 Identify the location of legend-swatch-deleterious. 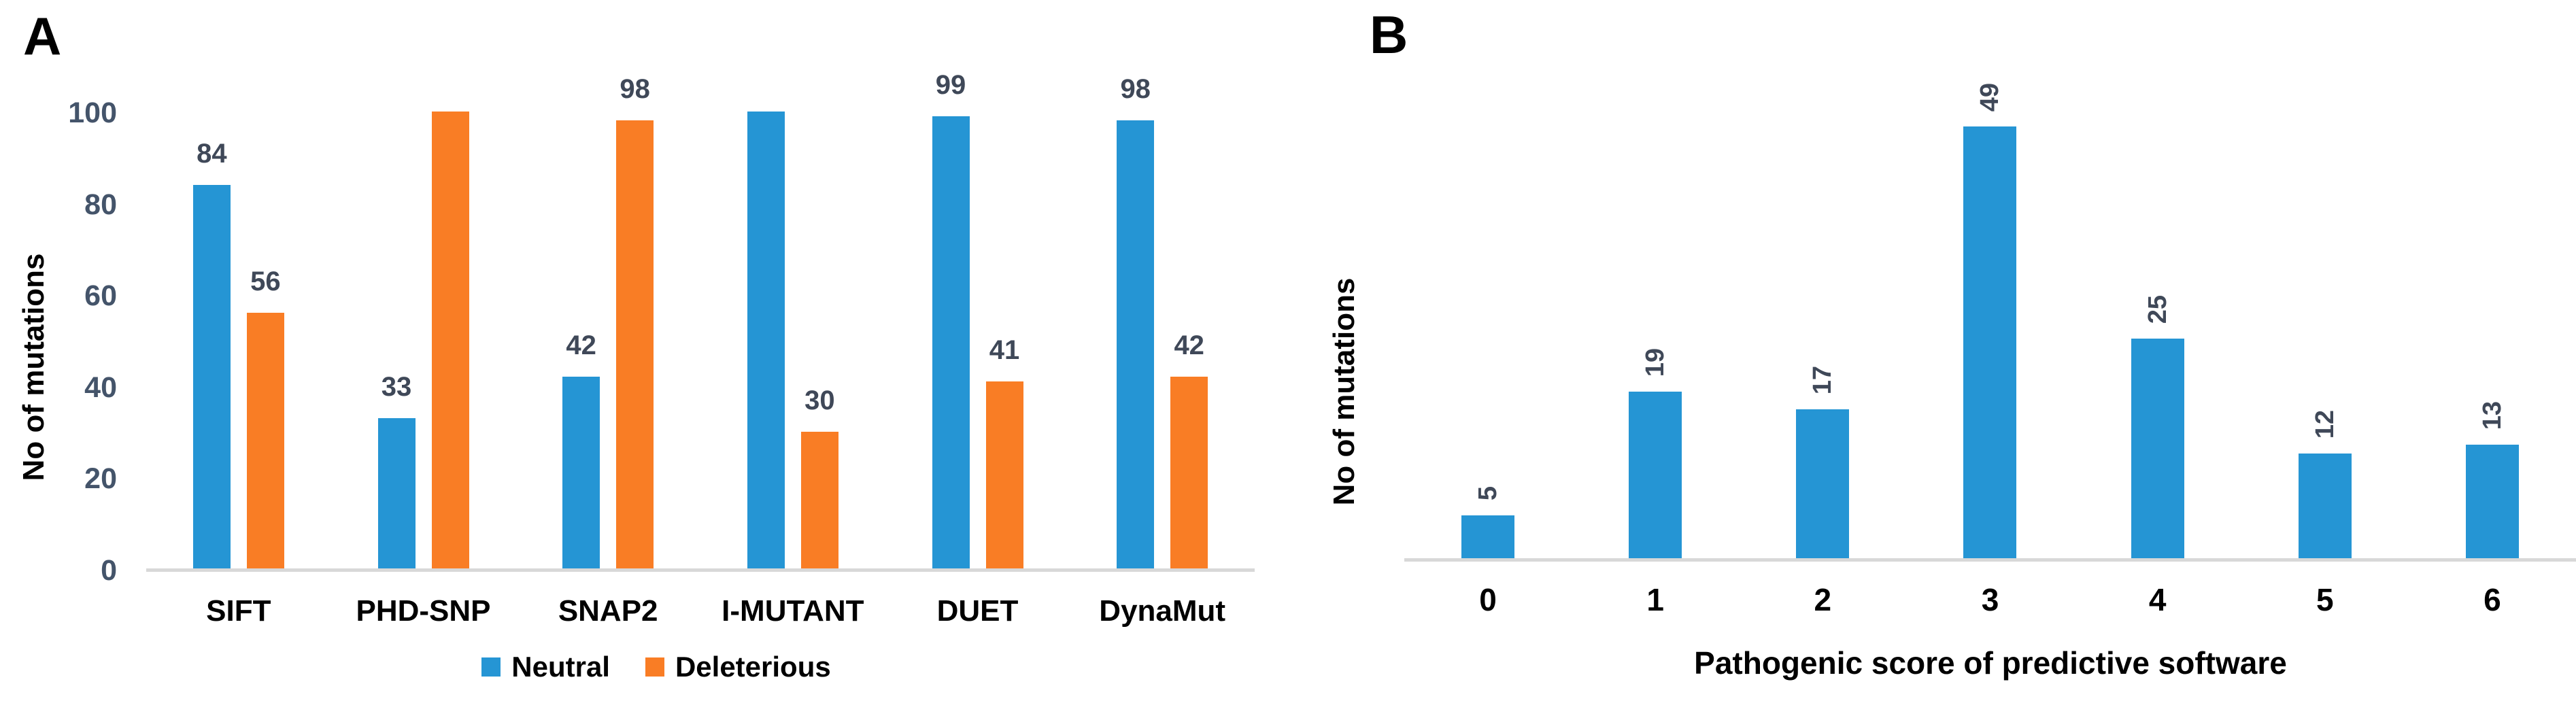
(654, 667).